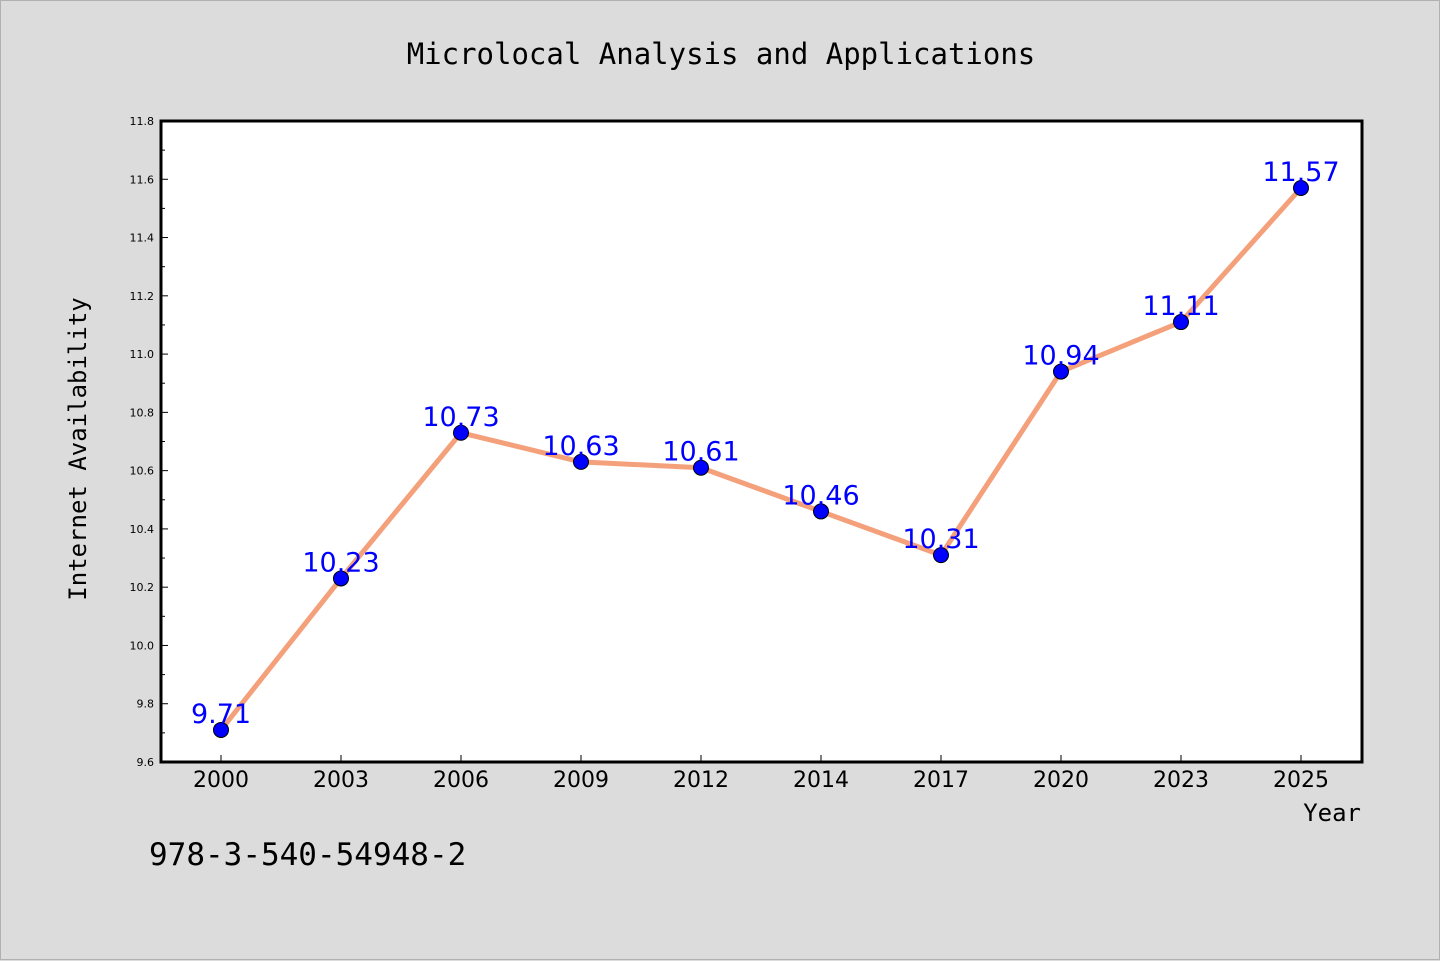  What do you see at coordinates (142, 587) in the screenshot?
I see `y-tick-label: 10.2` at bounding box center [142, 587].